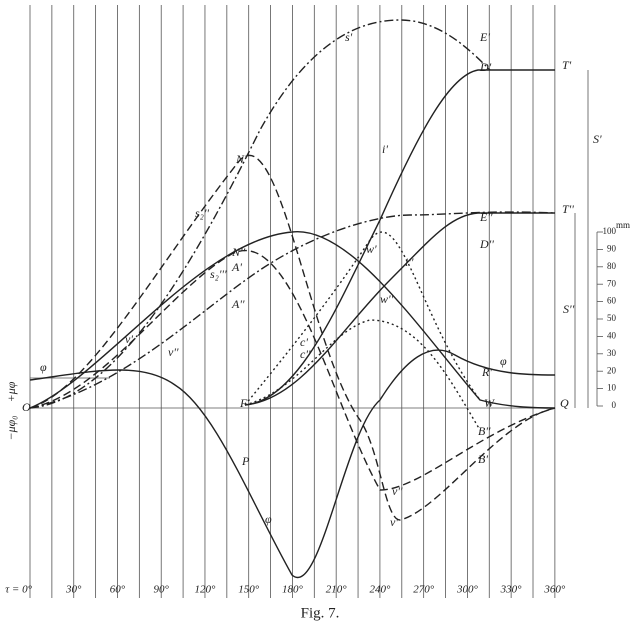 Image resolution: width=639 pixels, height=634 pixels. What do you see at coordinates (11, 428) in the screenshot?
I see `axis-label: −μφ₀` at bounding box center [11, 428].